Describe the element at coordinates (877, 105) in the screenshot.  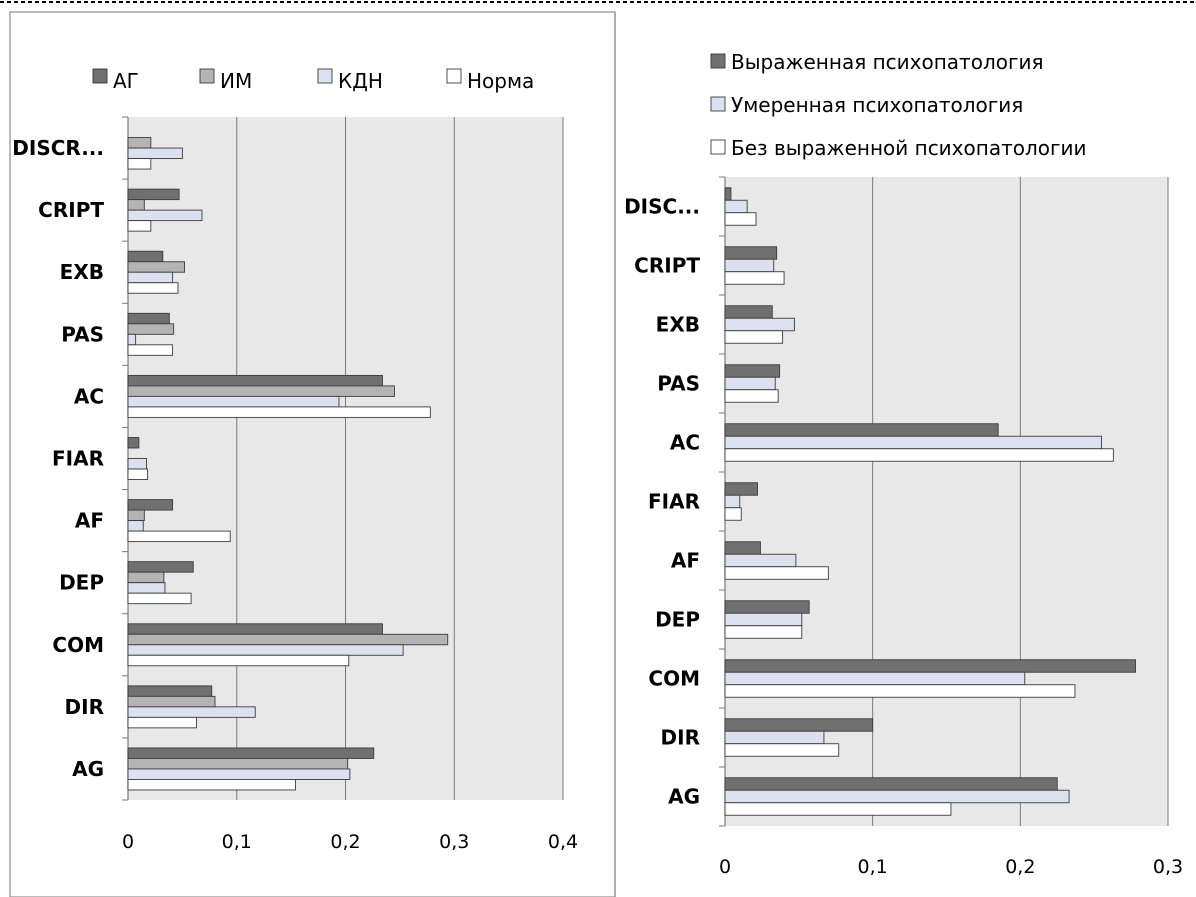
I see `legend-label: Умеренная психопатология` at that location.